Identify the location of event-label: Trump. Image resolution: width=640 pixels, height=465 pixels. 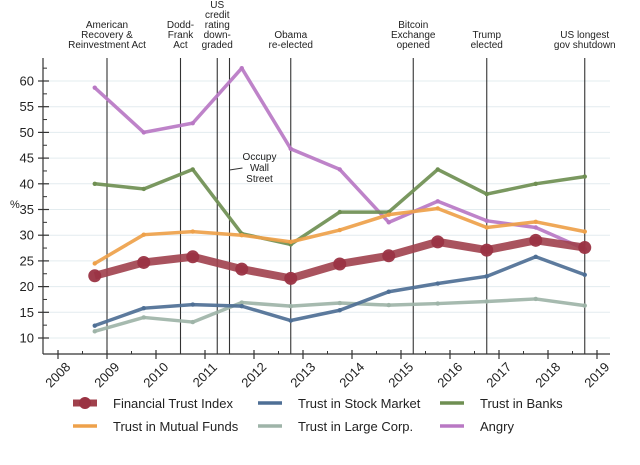
(486, 35).